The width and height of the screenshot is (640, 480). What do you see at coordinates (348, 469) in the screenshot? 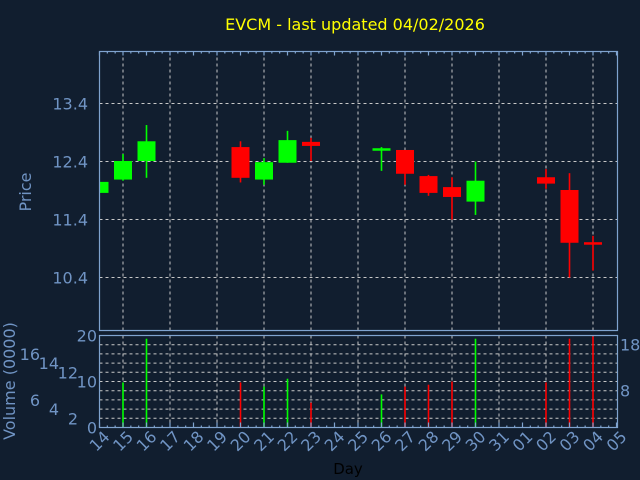
I see `day-axis-title: Day` at bounding box center [348, 469].